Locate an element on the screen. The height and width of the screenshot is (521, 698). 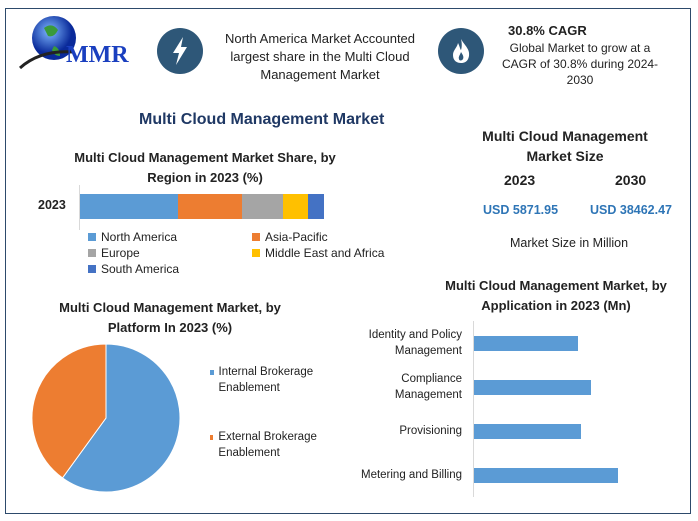
legend-label: Asia-Pacific is located at coordinates (296, 237).